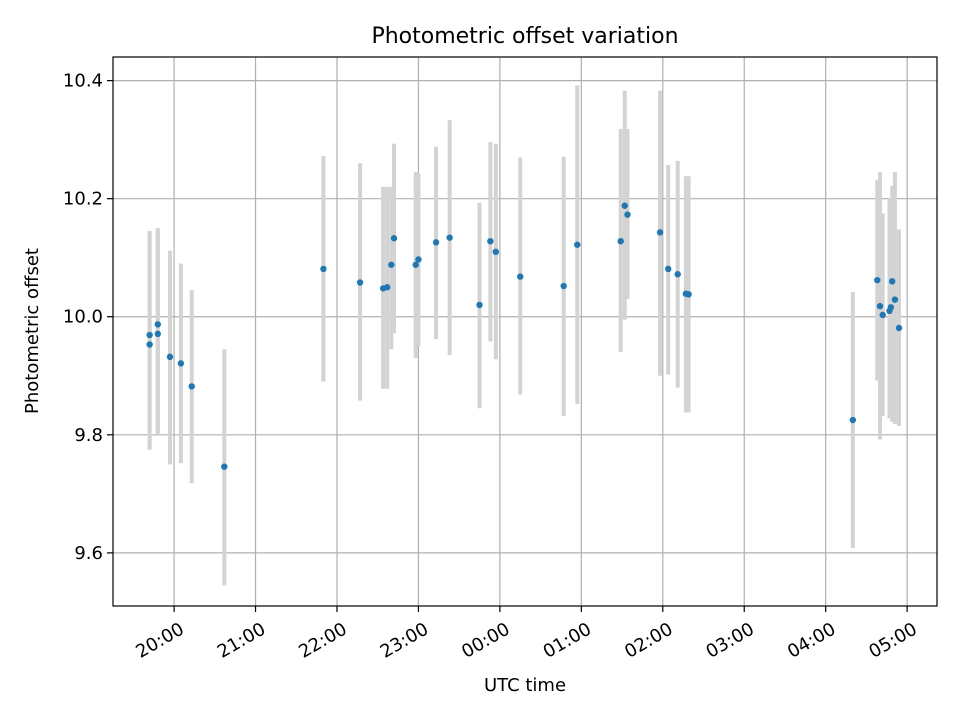  What do you see at coordinates (83, 199) in the screenshot?
I see `y-tick-label: 10.2` at bounding box center [83, 199].